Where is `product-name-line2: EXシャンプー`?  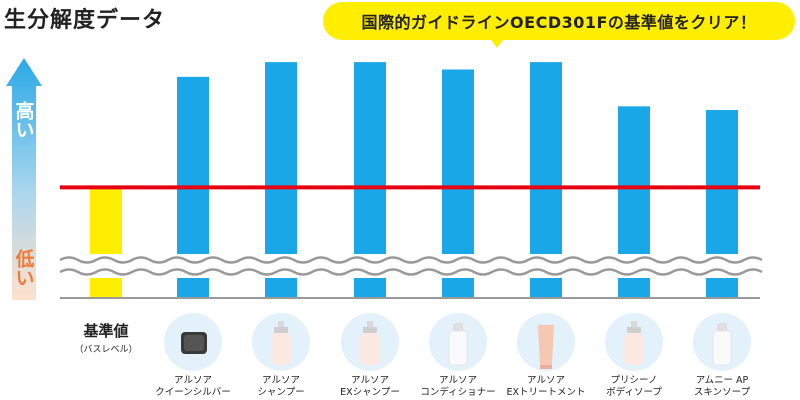 product-name-line2: EXシャンプー is located at coordinates (370, 392).